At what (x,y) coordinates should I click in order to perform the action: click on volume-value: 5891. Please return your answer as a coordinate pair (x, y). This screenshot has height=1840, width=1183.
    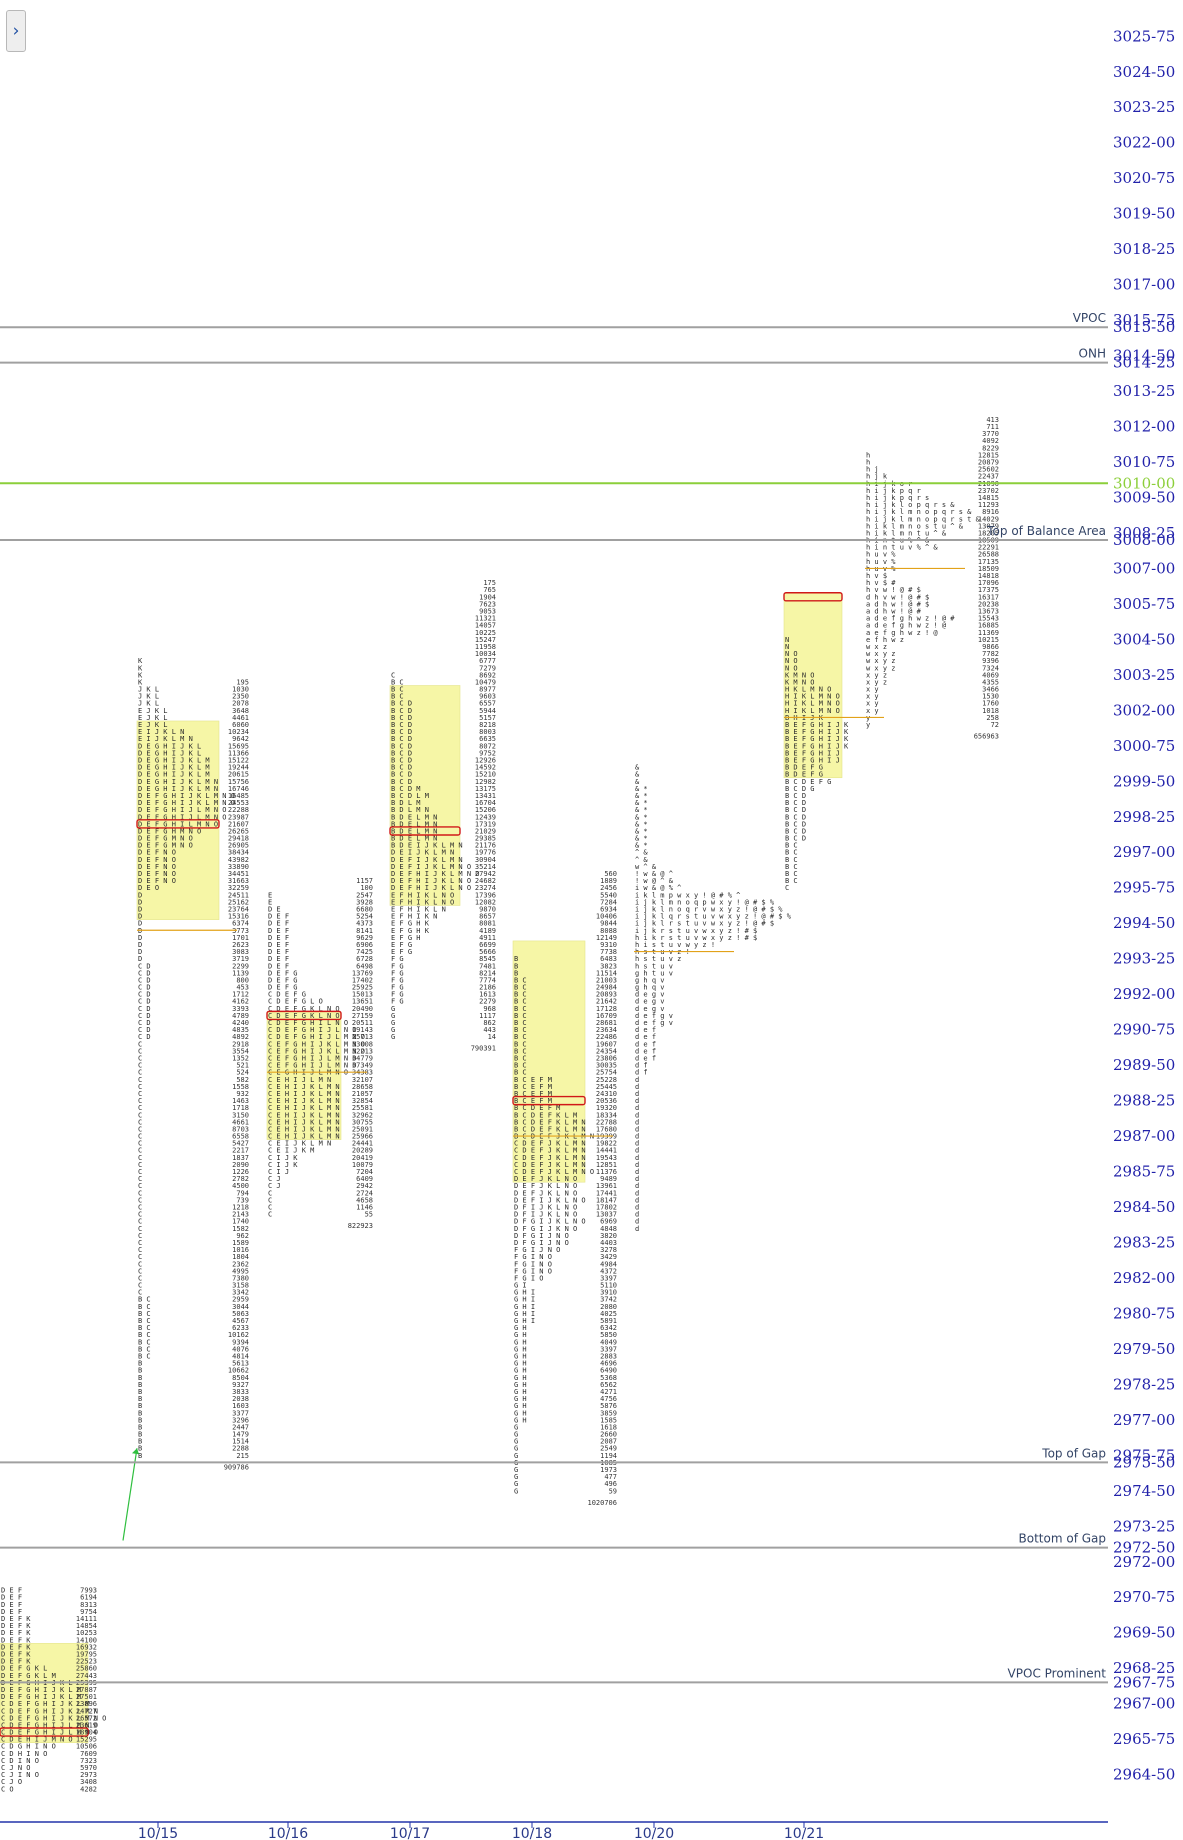
    Looking at the image, I should click on (608, 1321).